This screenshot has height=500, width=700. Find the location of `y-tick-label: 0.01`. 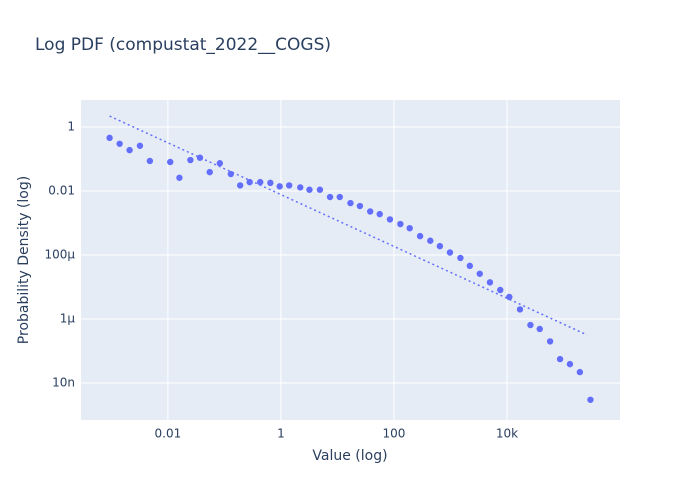

y-tick-label: 0.01 is located at coordinates (61, 191).